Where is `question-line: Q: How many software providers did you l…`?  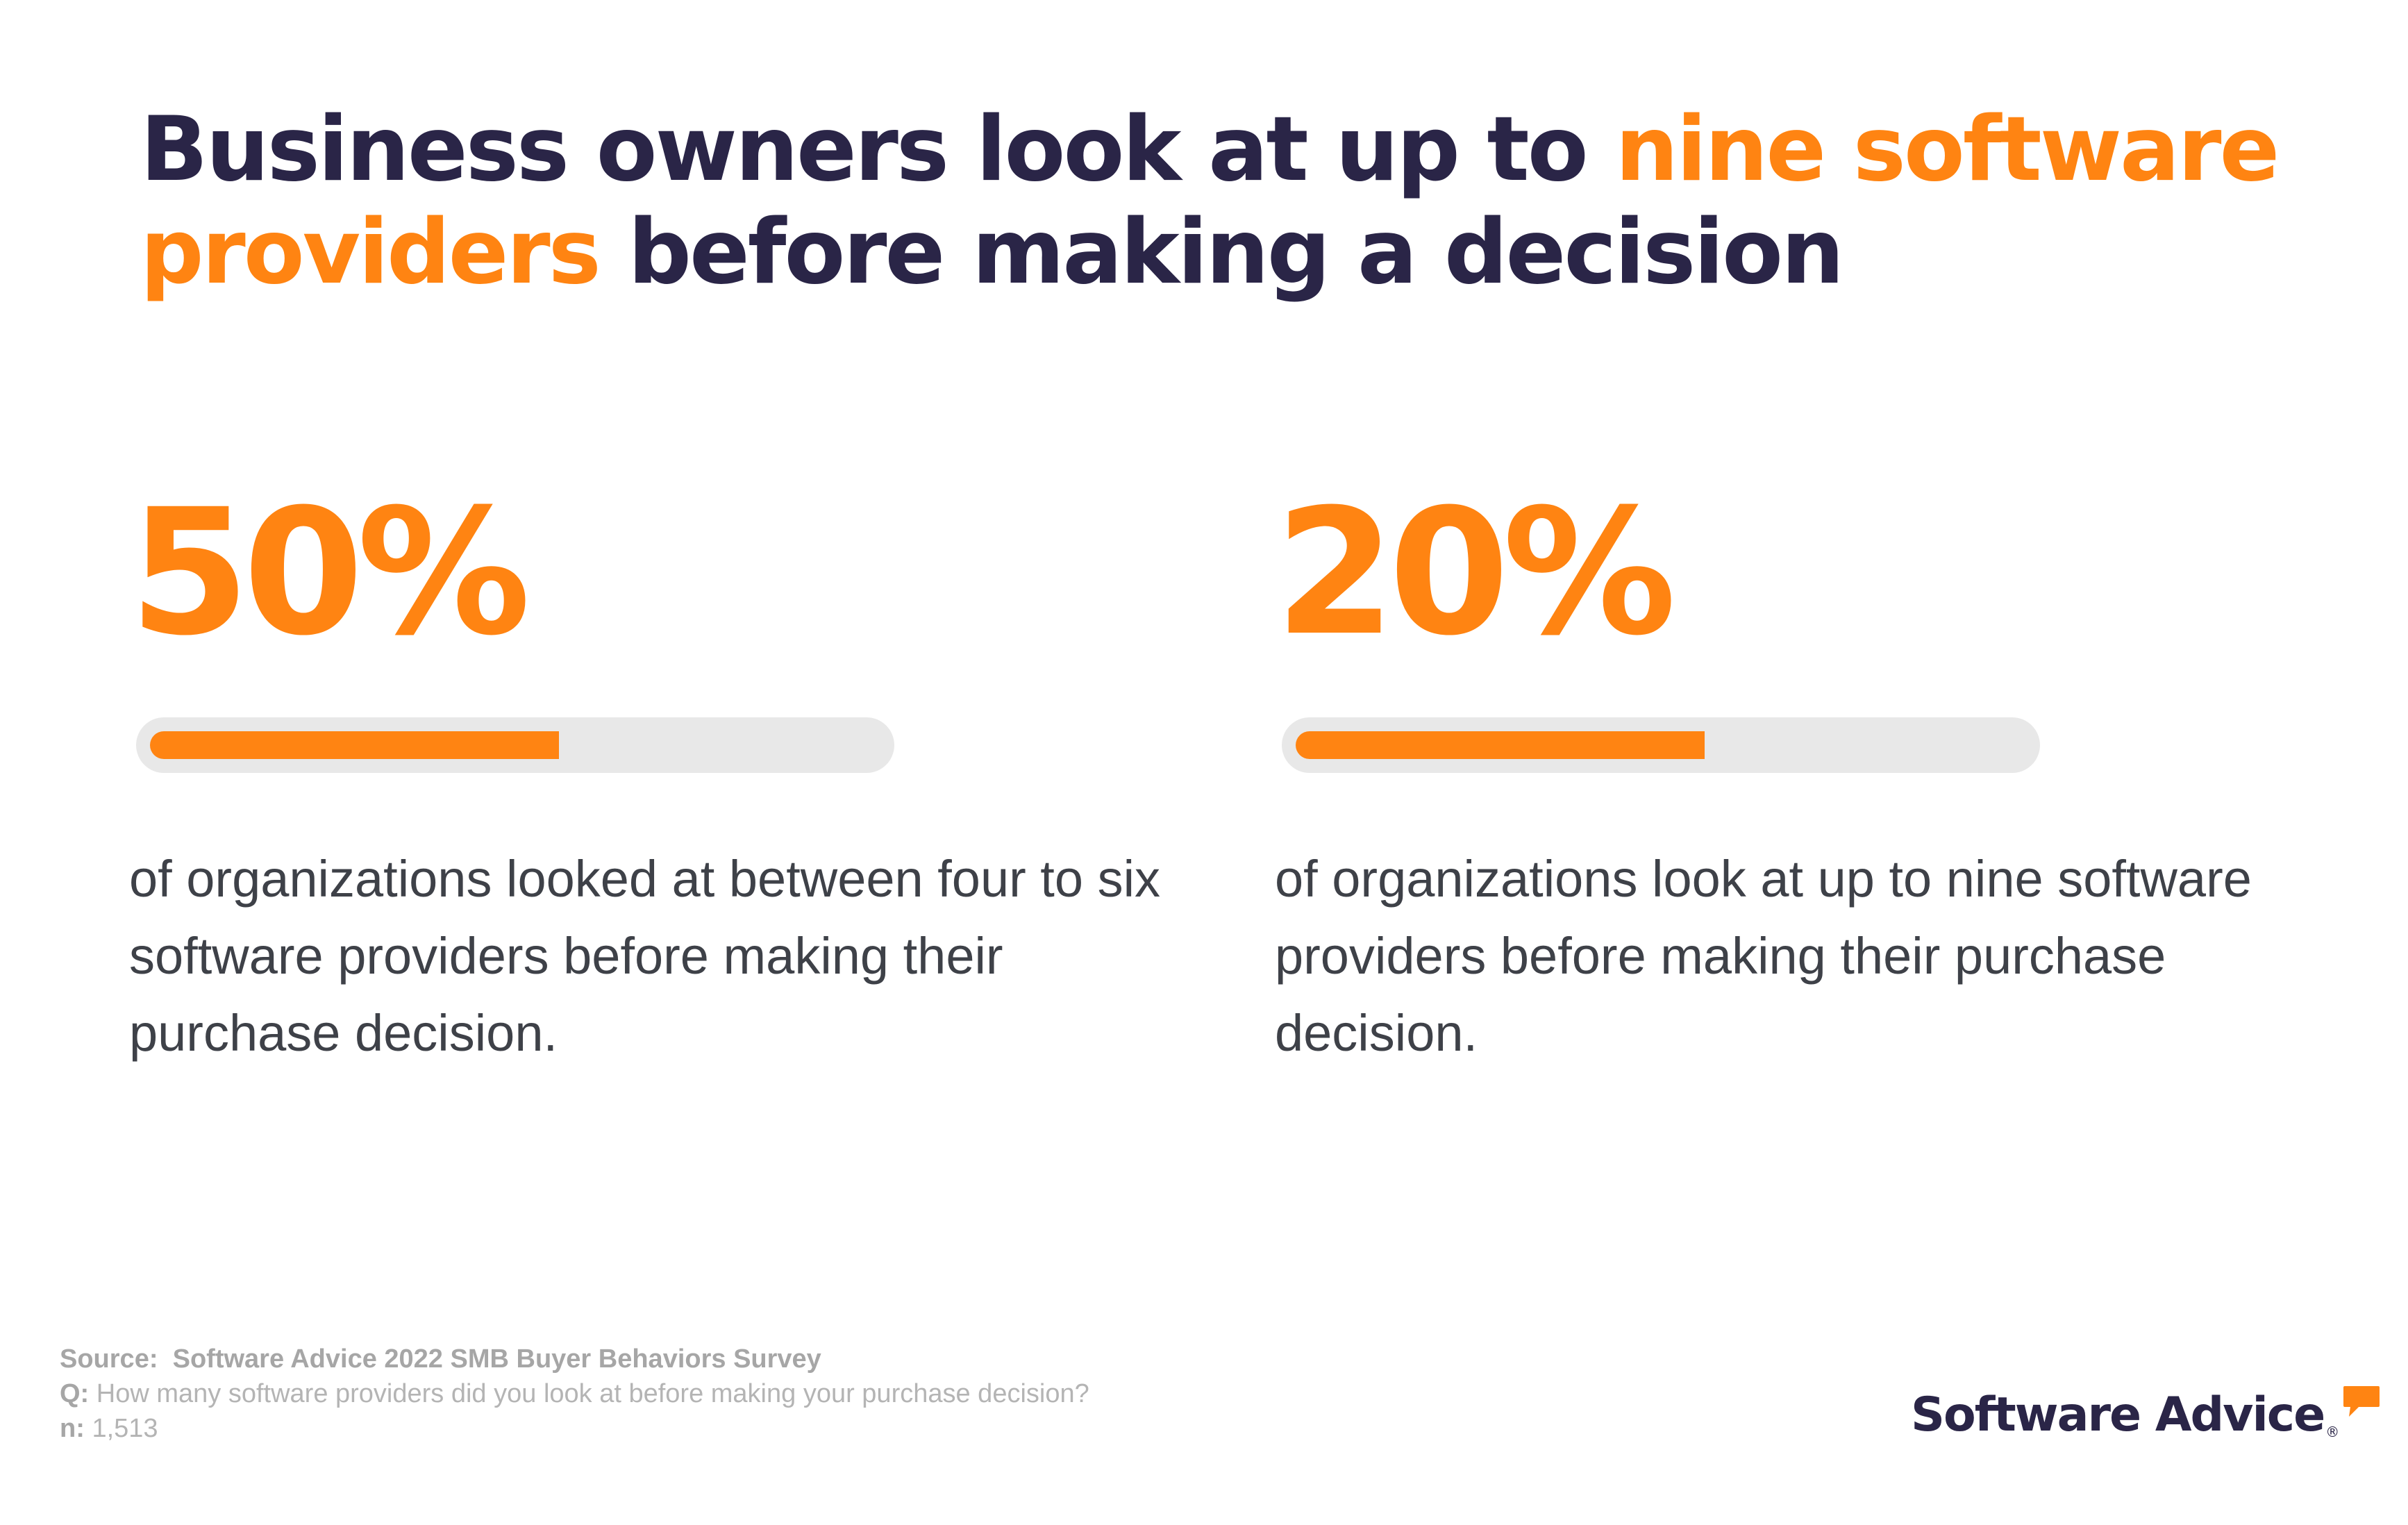 question-line: Q: How many software providers did you l… is located at coordinates (754, 1393).